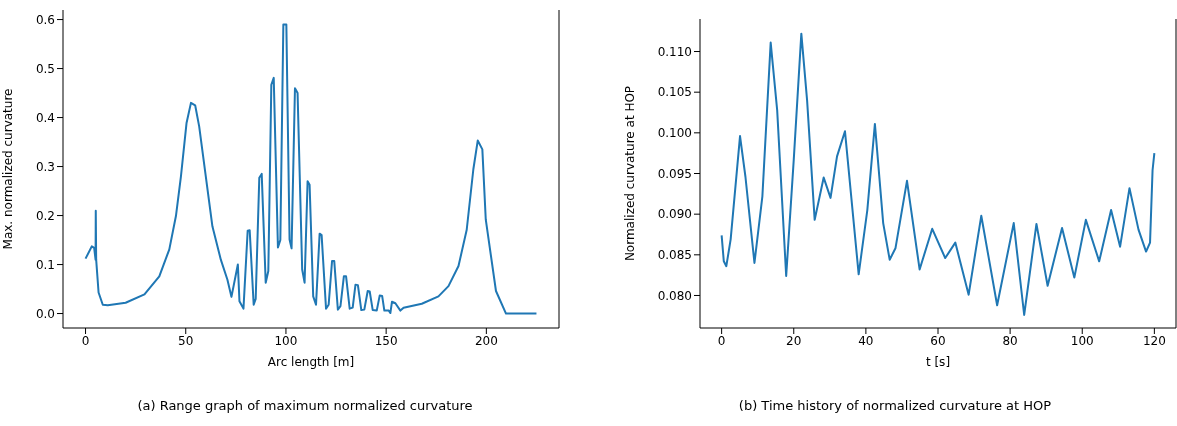  Describe the element at coordinates (674, 133) in the screenshot. I see `y-tick-label: 0.100` at that location.